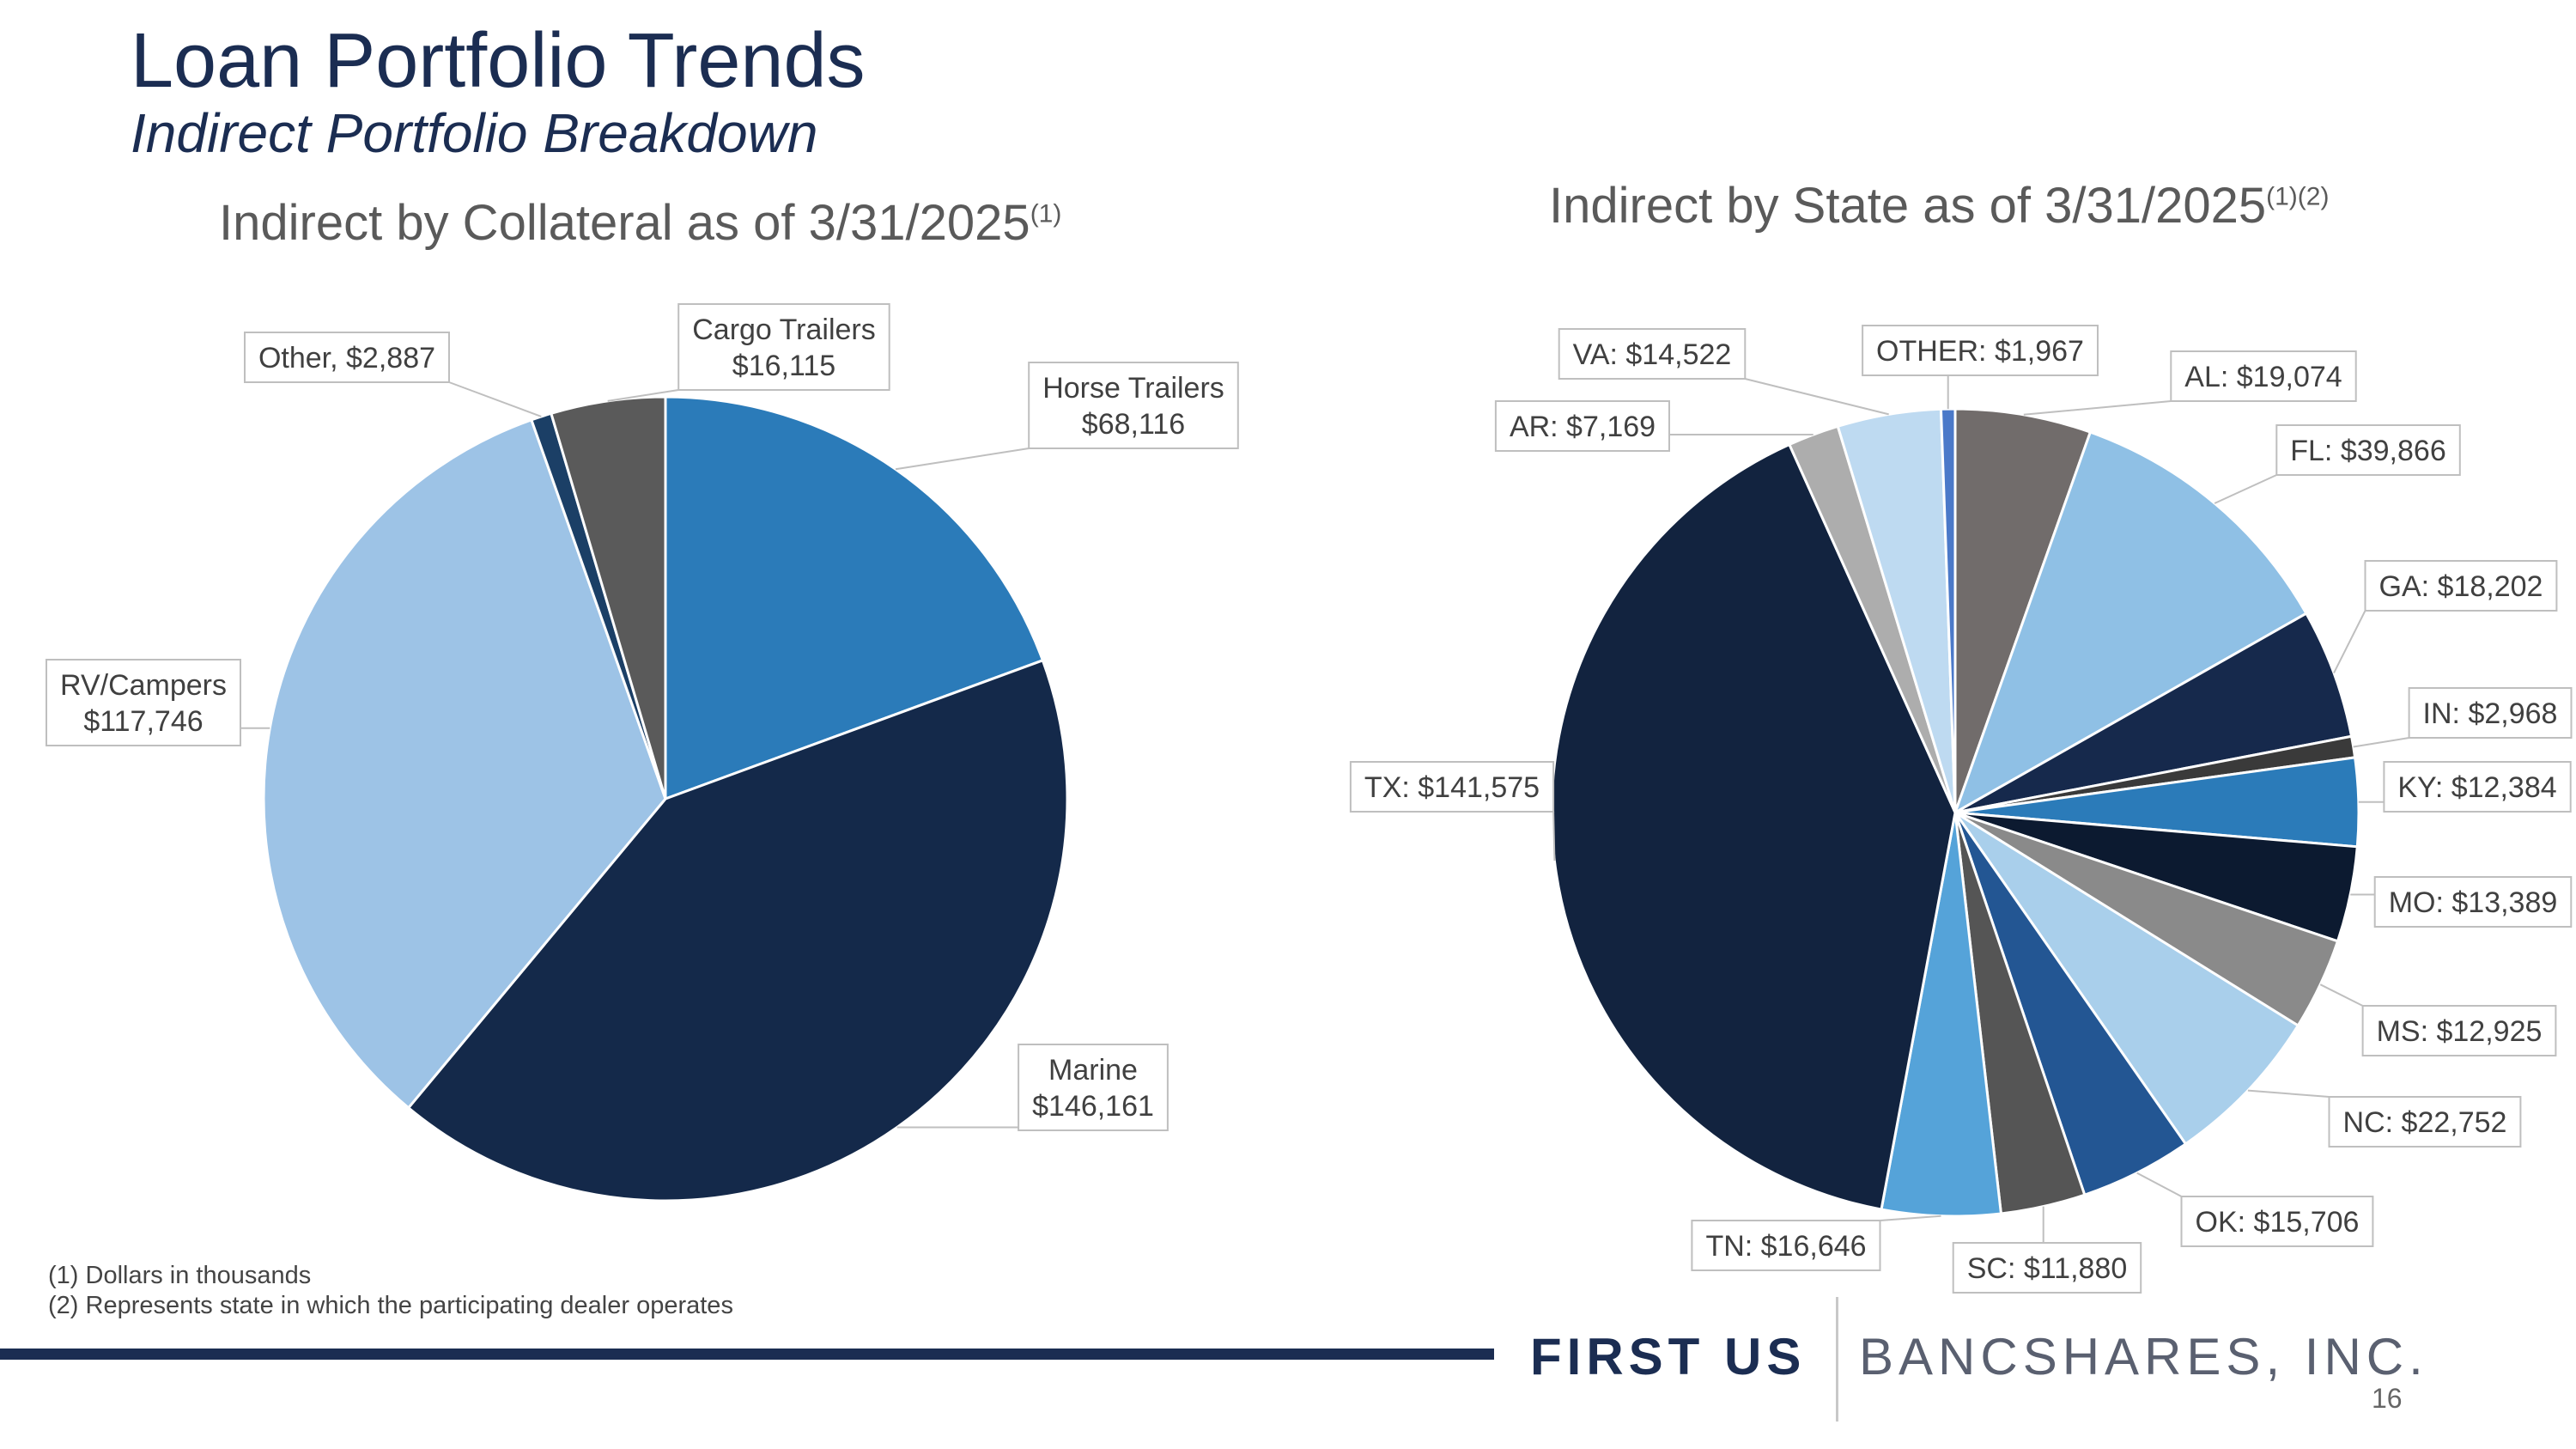 Image resolution: width=2576 pixels, height=1449 pixels. I want to click on state-label-text-in: IN: $2,968, so click(2490, 713).